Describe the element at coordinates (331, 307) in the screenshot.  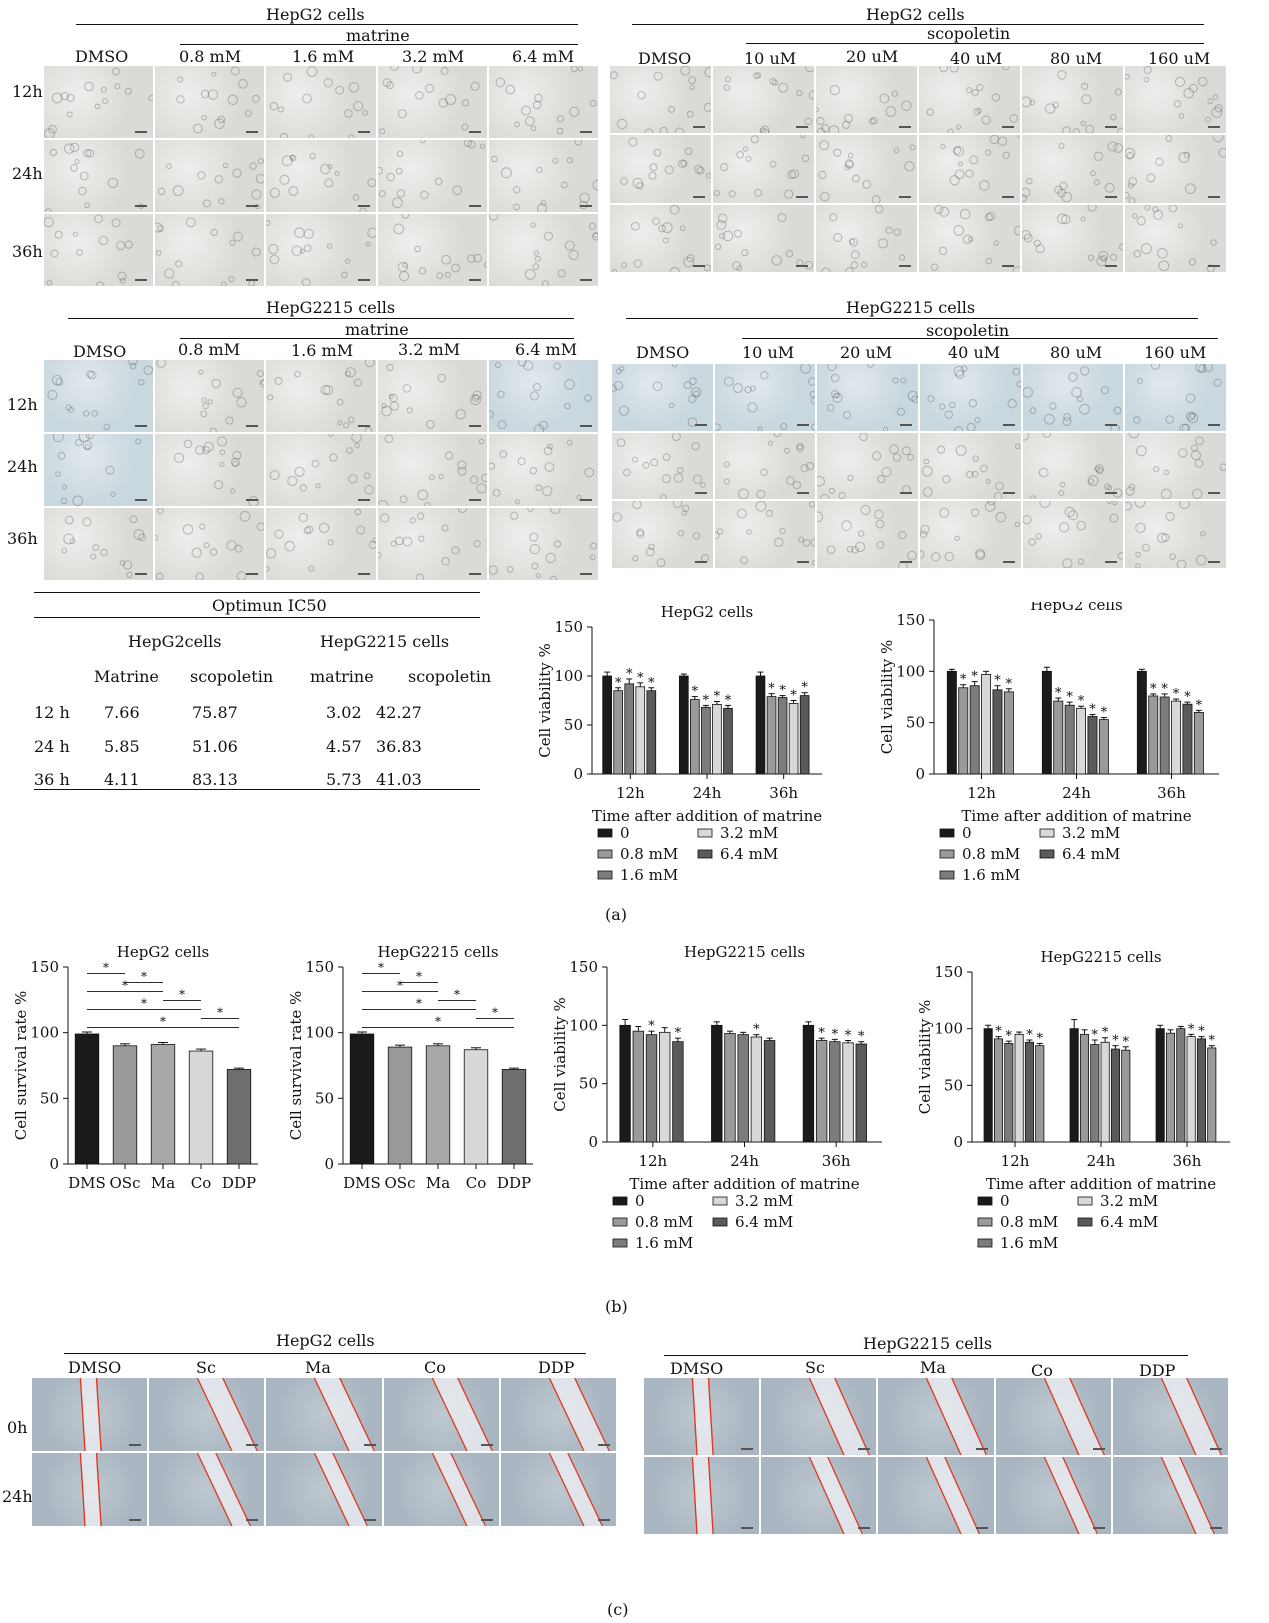
I see `block-title: HepG2215 cells` at that location.